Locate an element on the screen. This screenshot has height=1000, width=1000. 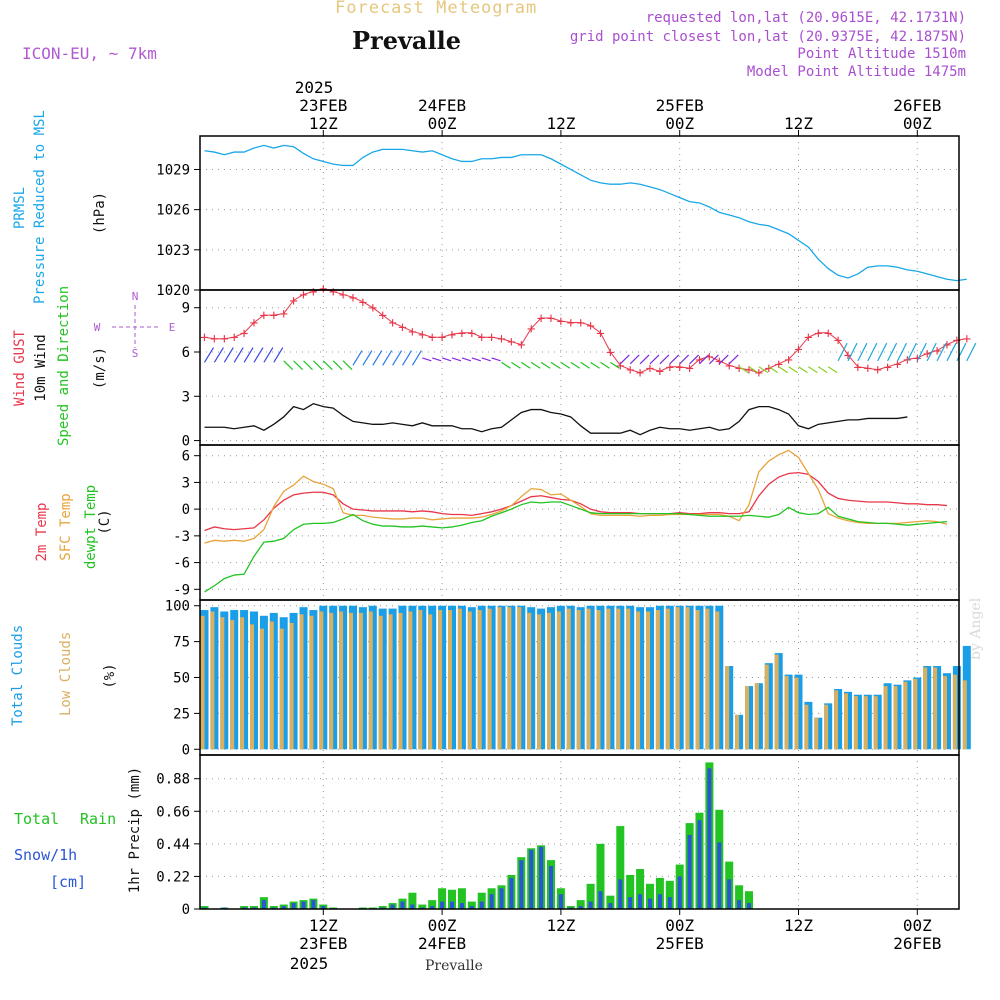
y-tick-label: 1023 is located at coordinates (173, 251).